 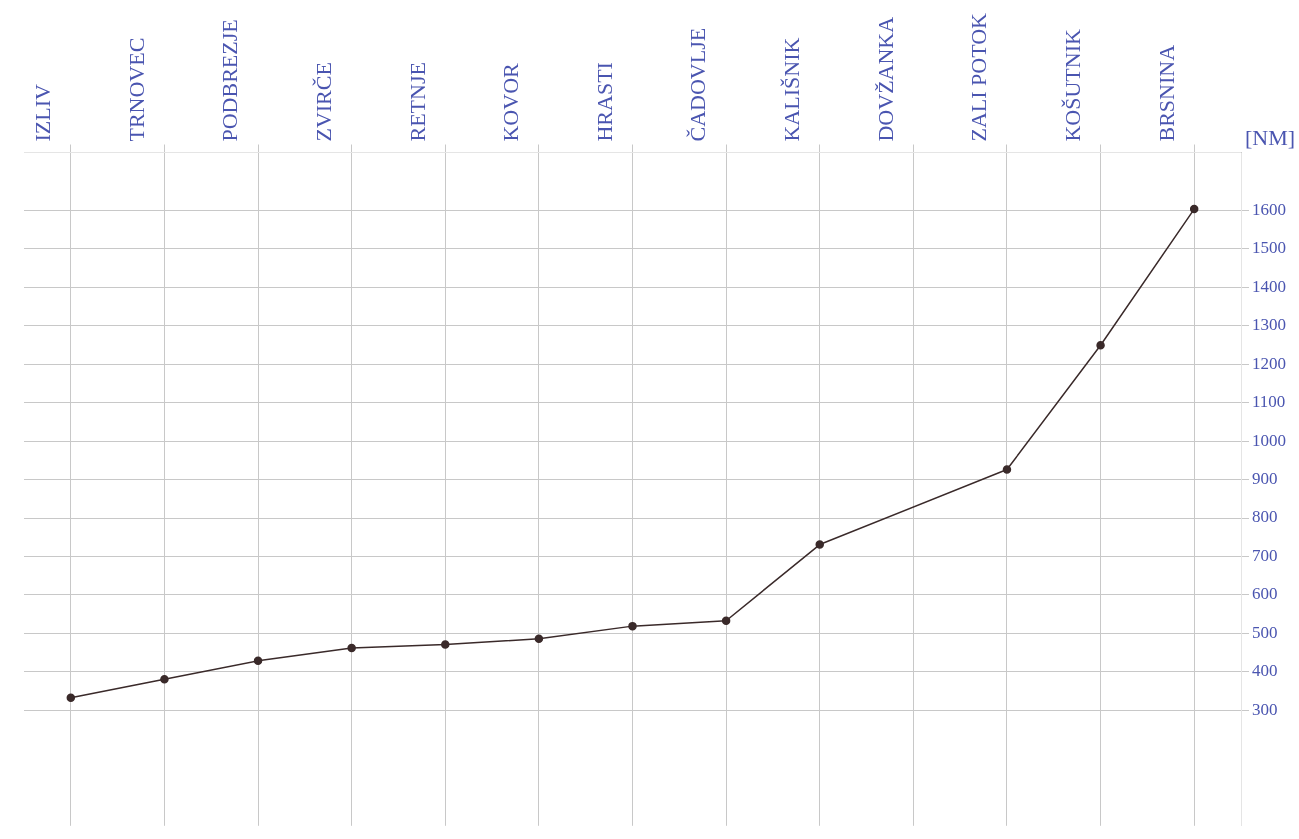 What do you see at coordinates (604, 102) in the screenshot?
I see `x-tick-label: HRASTI` at bounding box center [604, 102].